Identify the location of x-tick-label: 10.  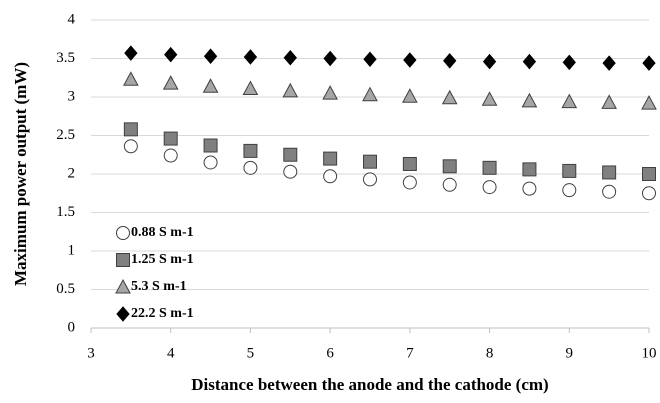
(649, 353).